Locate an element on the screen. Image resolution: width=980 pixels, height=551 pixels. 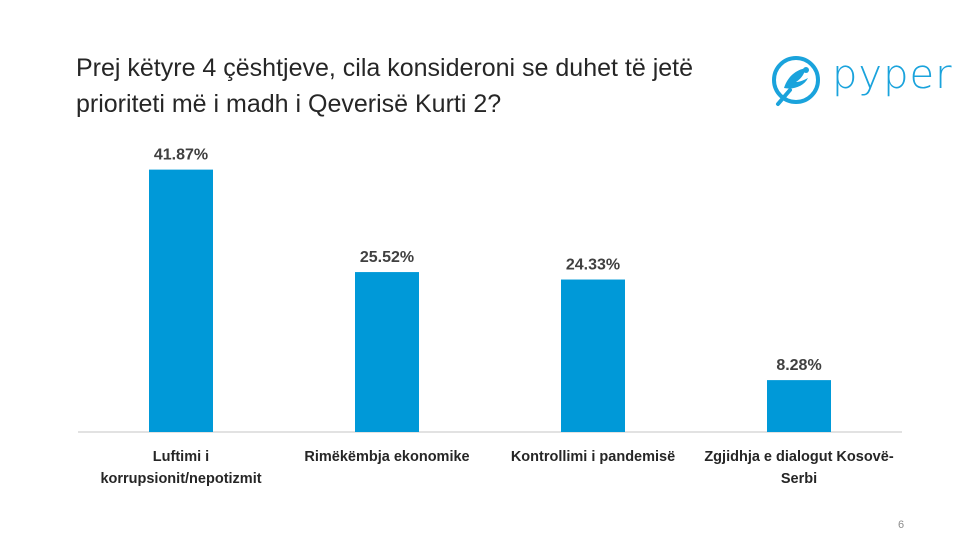
category-label: Kontrollimi i pandemisë is located at coordinates (593, 457).